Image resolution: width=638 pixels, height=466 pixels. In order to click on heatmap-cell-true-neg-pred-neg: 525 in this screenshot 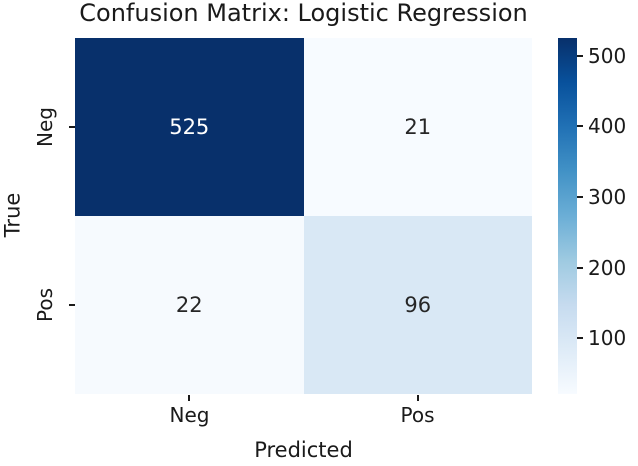, I will do `click(189, 127)`.